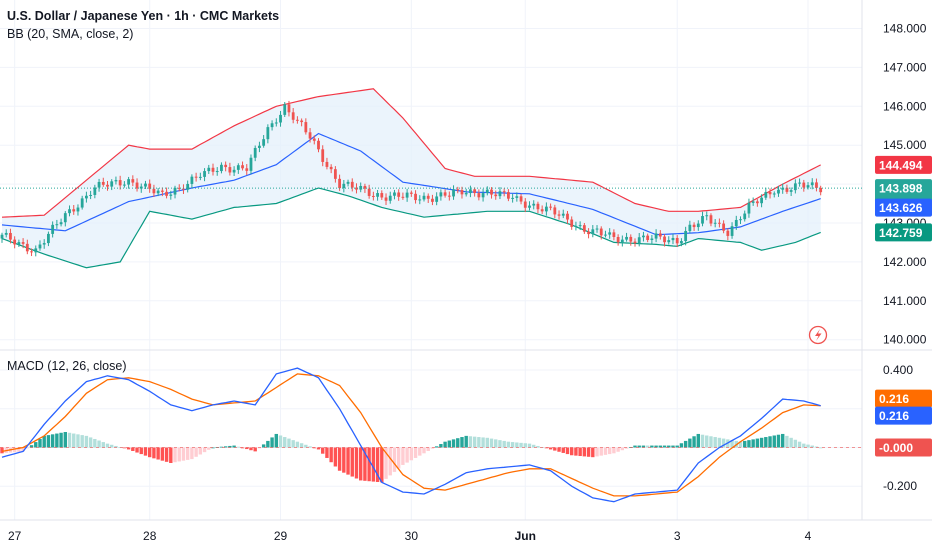 The image size is (932, 555). I want to click on macd-legend: MACD (12, 26, close), so click(67, 366).